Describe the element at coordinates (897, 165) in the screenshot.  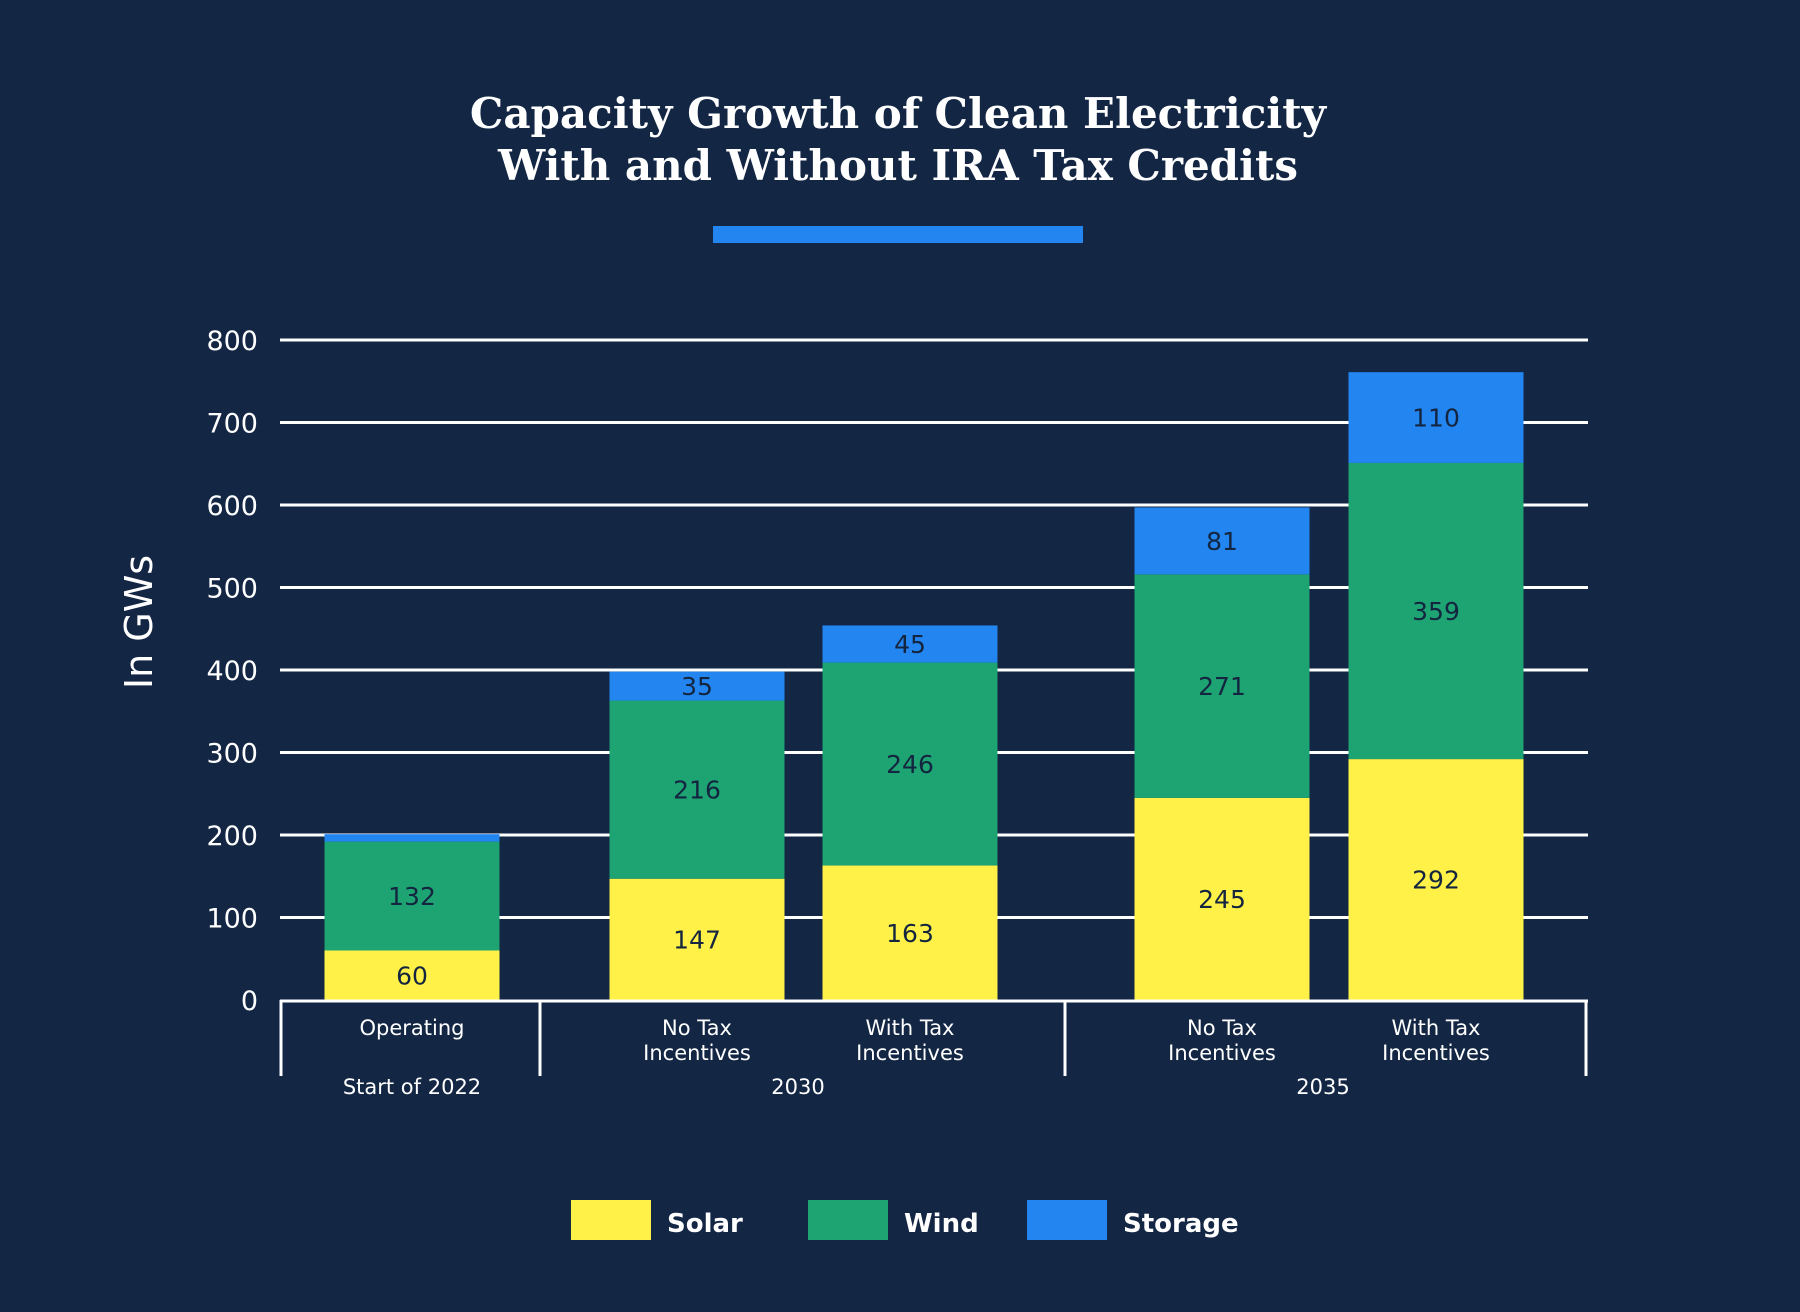
I see `chart-title-line-2: With and Without IRA Tax Credits` at that location.